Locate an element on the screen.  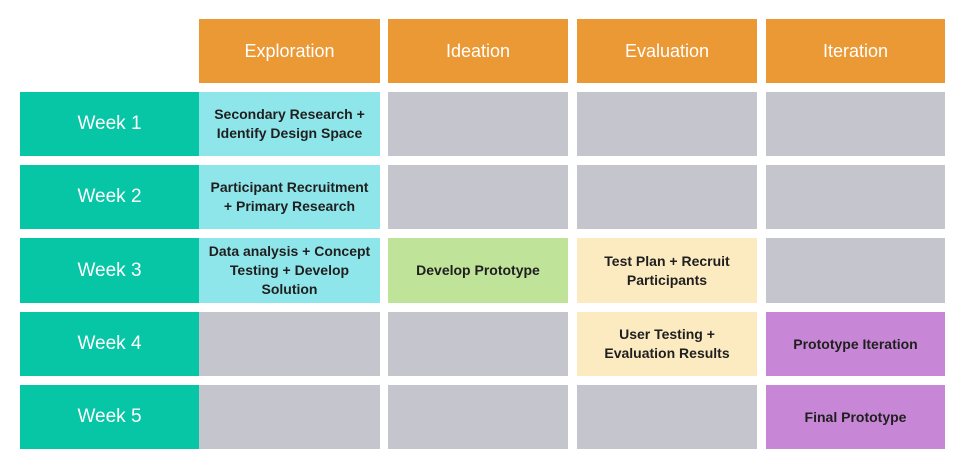
phase-header-iteration: Iteration is located at coordinates (855, 51).